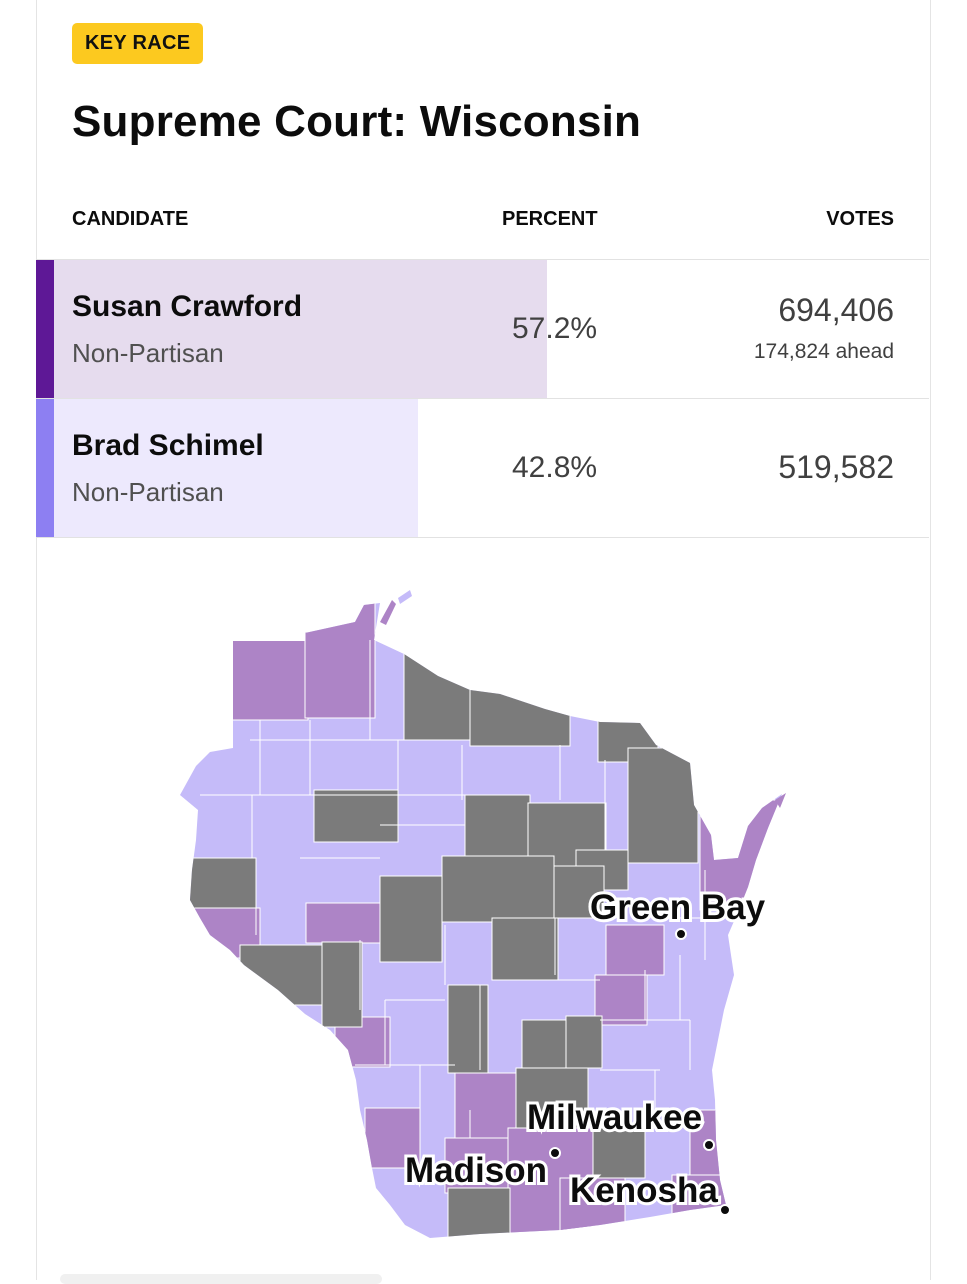 Image resolution: width=967 pixels, height=1284 pixels. I want to click on candidate-name: Brad Schimel, so click(168, 445).